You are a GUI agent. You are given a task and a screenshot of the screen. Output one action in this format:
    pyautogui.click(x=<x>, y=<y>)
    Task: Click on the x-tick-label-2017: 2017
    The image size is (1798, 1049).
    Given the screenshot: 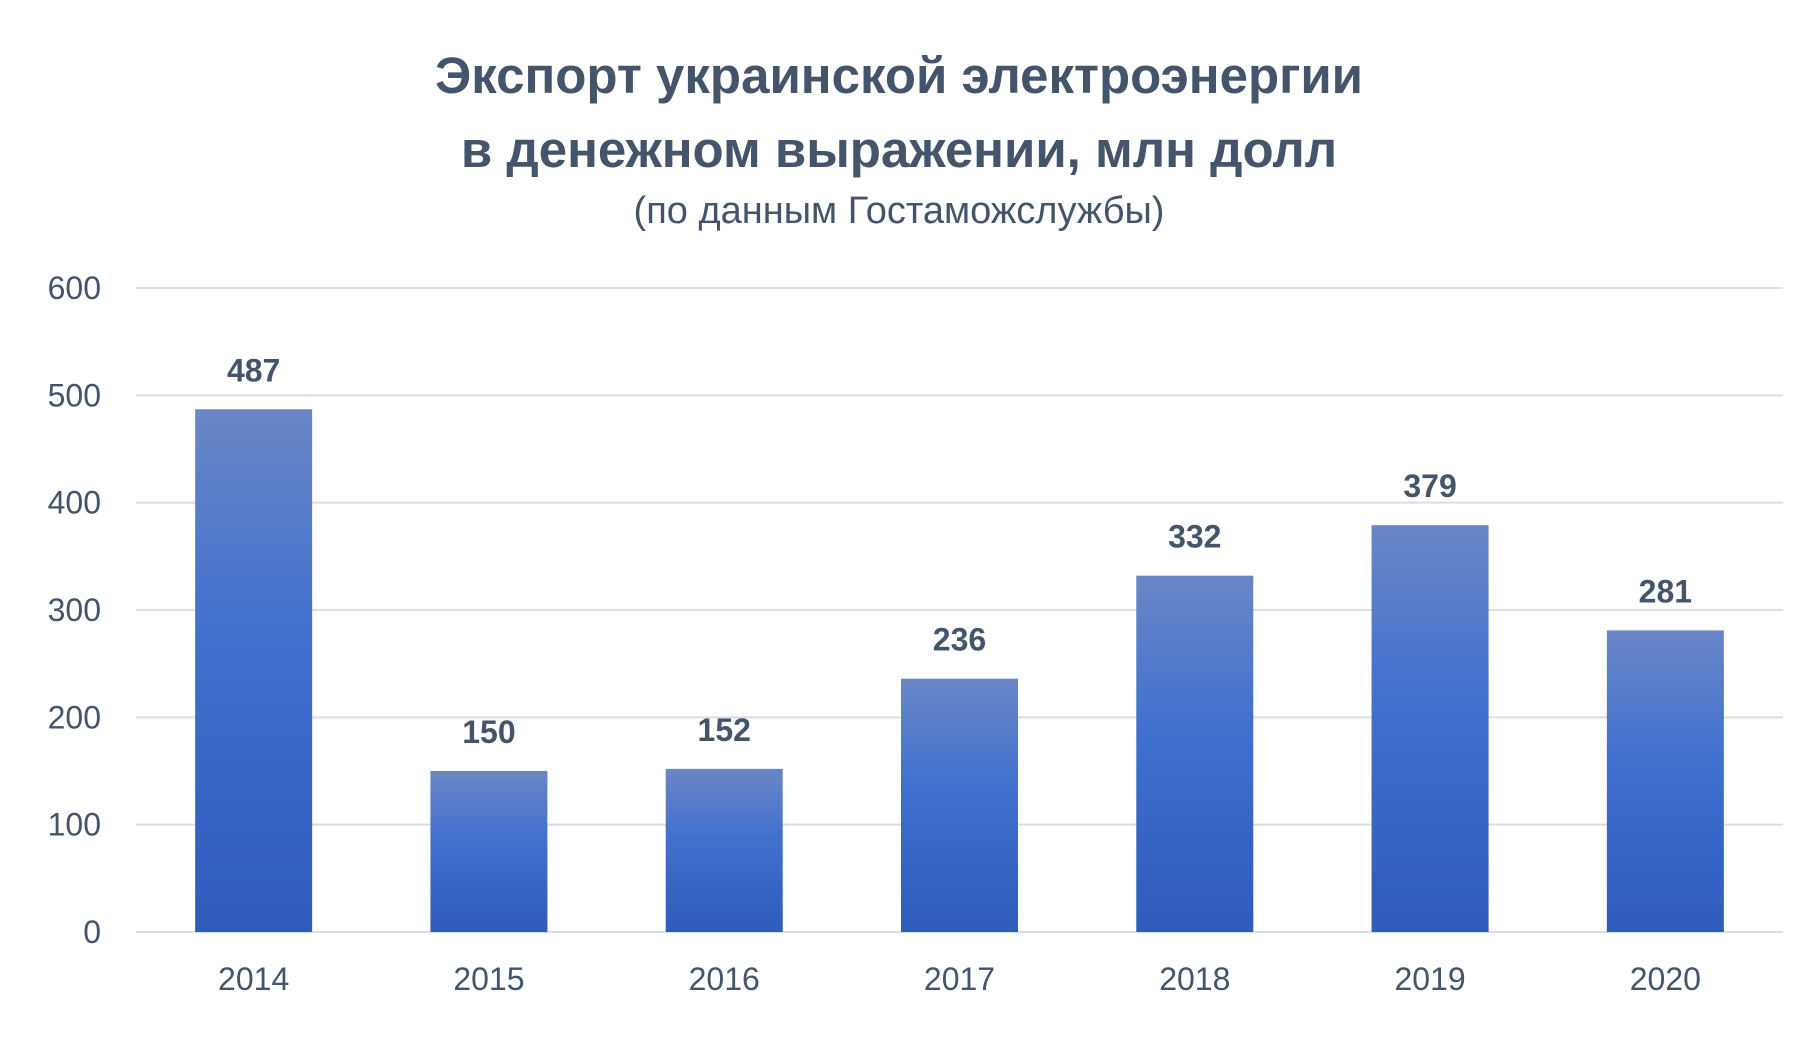 What is the action you would take?
    pyautogui.click(x=959, y=979)
    